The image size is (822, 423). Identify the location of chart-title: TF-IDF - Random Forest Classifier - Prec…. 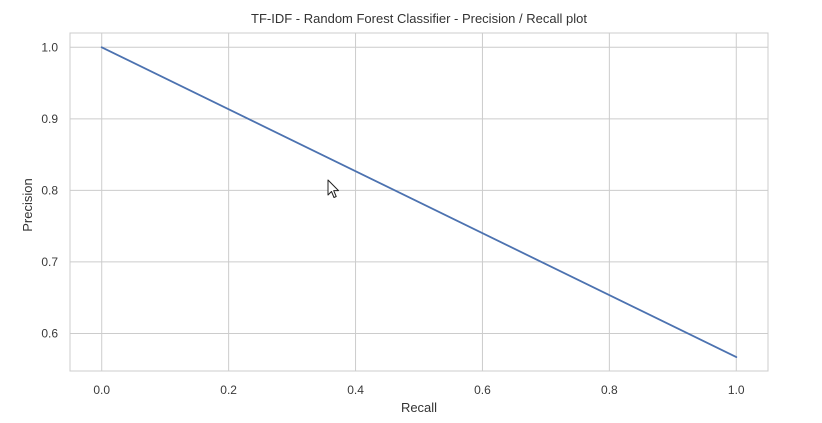
(419, 18).